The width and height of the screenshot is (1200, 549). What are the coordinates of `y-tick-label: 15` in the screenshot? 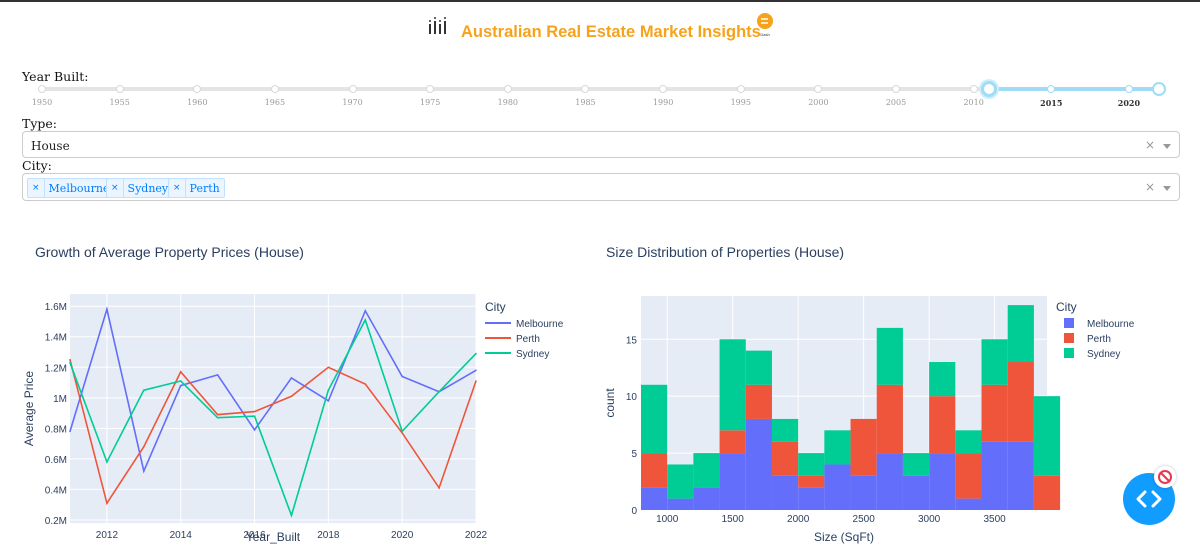 It's located at (632, 340).